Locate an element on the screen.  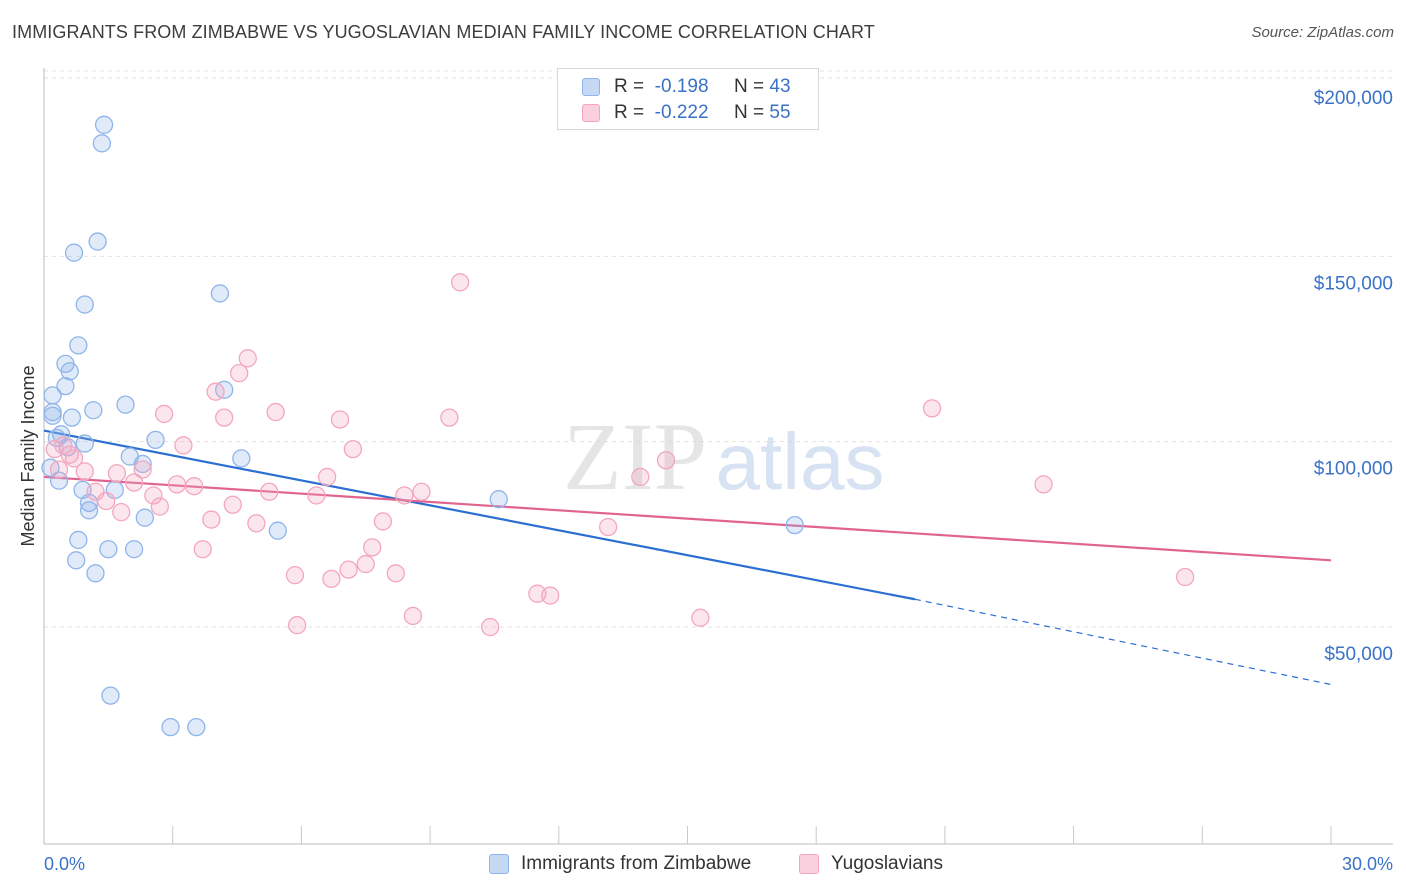
legend-n-yugoslavians: N = 55 is located at coordinates (762, 113).